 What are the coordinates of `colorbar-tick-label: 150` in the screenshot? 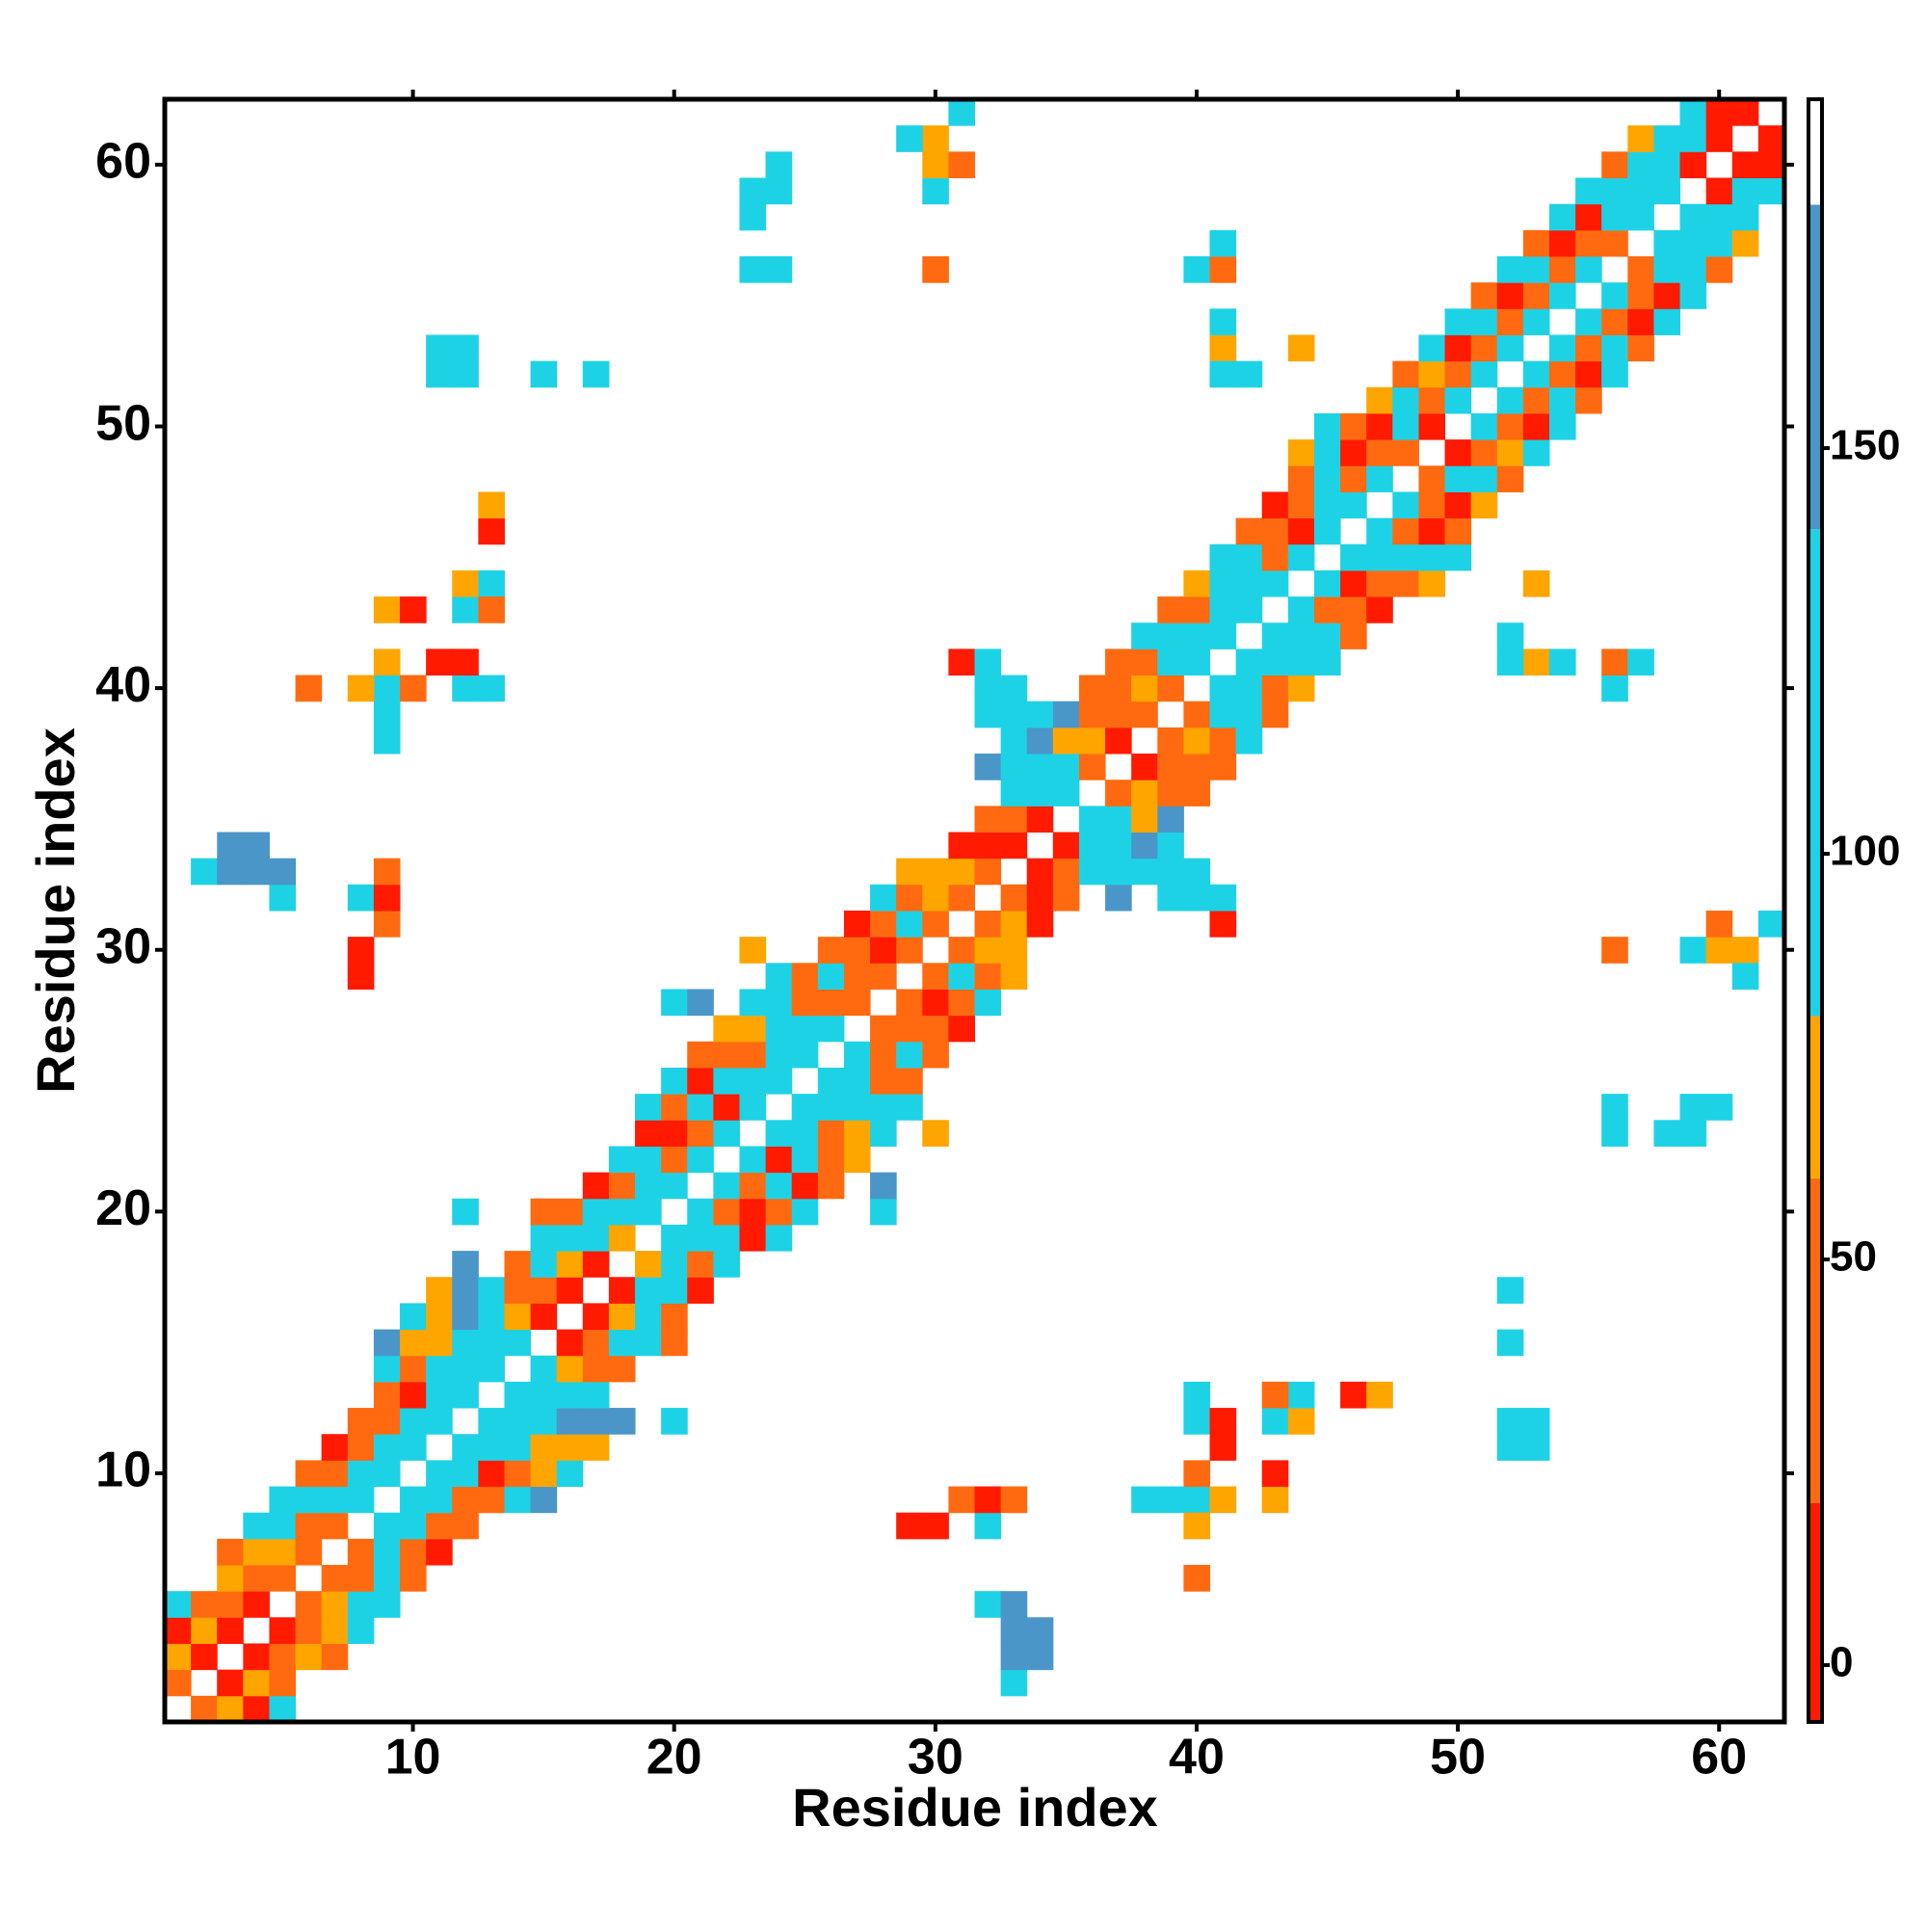 It's located at (1865, 445).